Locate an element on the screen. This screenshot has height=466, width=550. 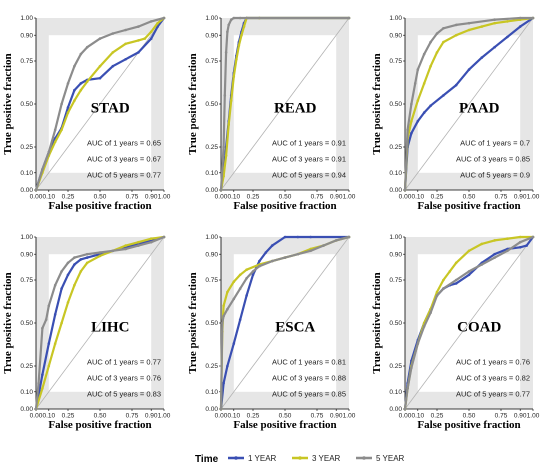
legend-marker is located at coordinates (236, 458).